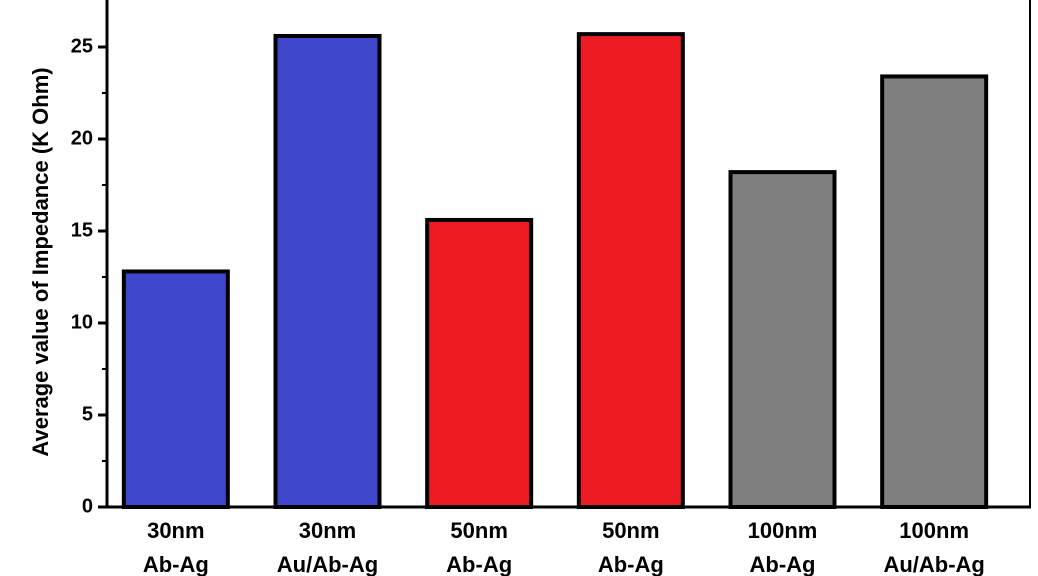 The image size is (1038, 576). Describe the element at coordinates (82, 322) in the screenshot. I see `y-tick-label: 10` at that location.